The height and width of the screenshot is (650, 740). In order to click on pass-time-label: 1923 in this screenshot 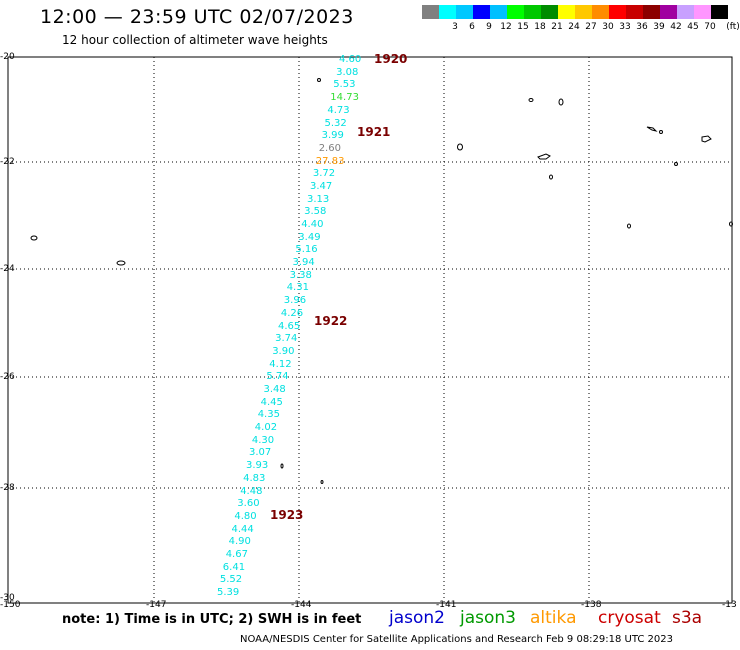, I will do `click(287, 515)`.